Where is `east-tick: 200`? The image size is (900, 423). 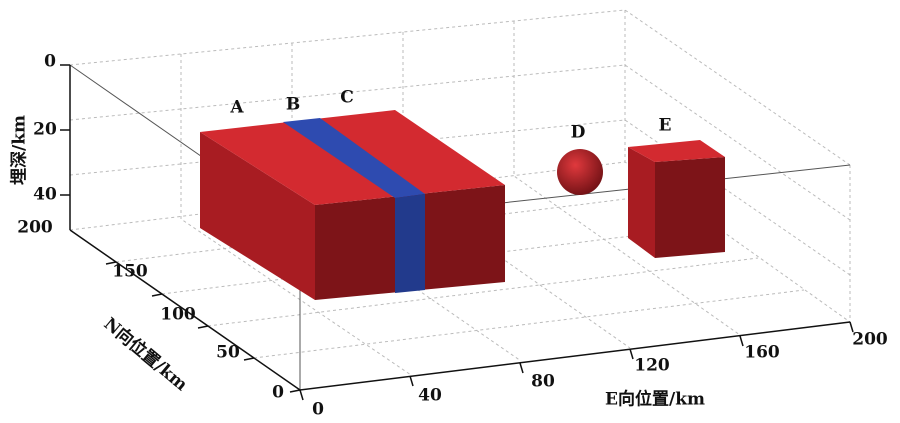
east-tick: 200 is located at coordinates (870, 340).